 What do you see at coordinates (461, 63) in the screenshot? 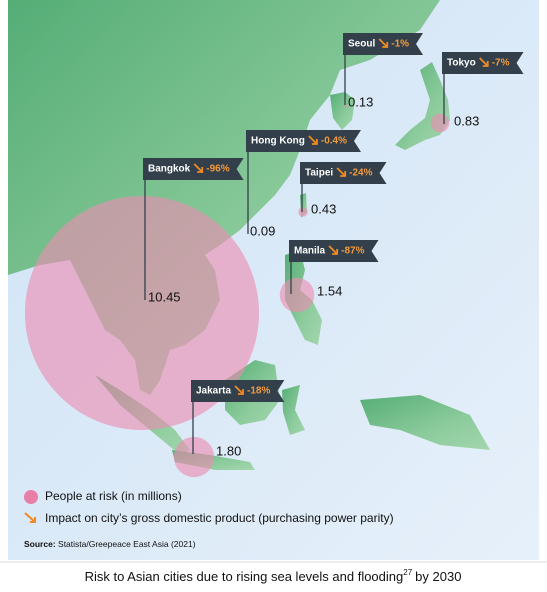
I see `city-name: Tokyo` at bounding box center [461, 63].